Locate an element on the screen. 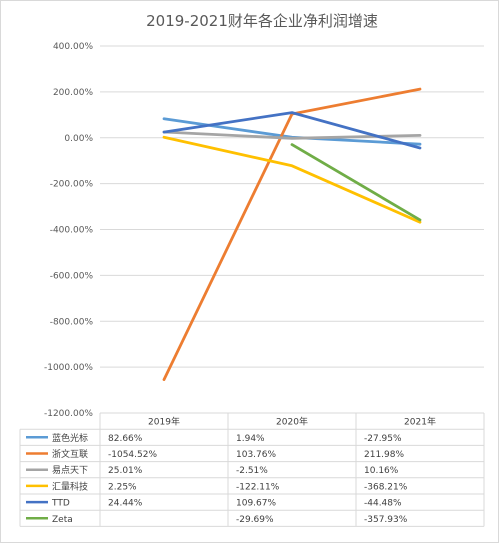  data-table-value: -357.93% is located at coordinates (386, 520).